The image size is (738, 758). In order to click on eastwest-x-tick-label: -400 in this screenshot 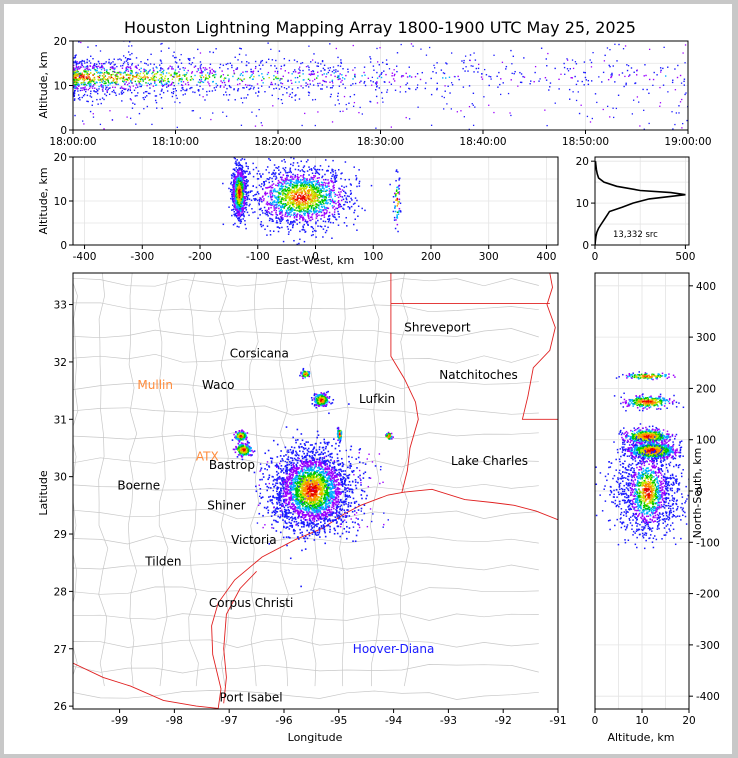, I will do `click(85, 257)`.